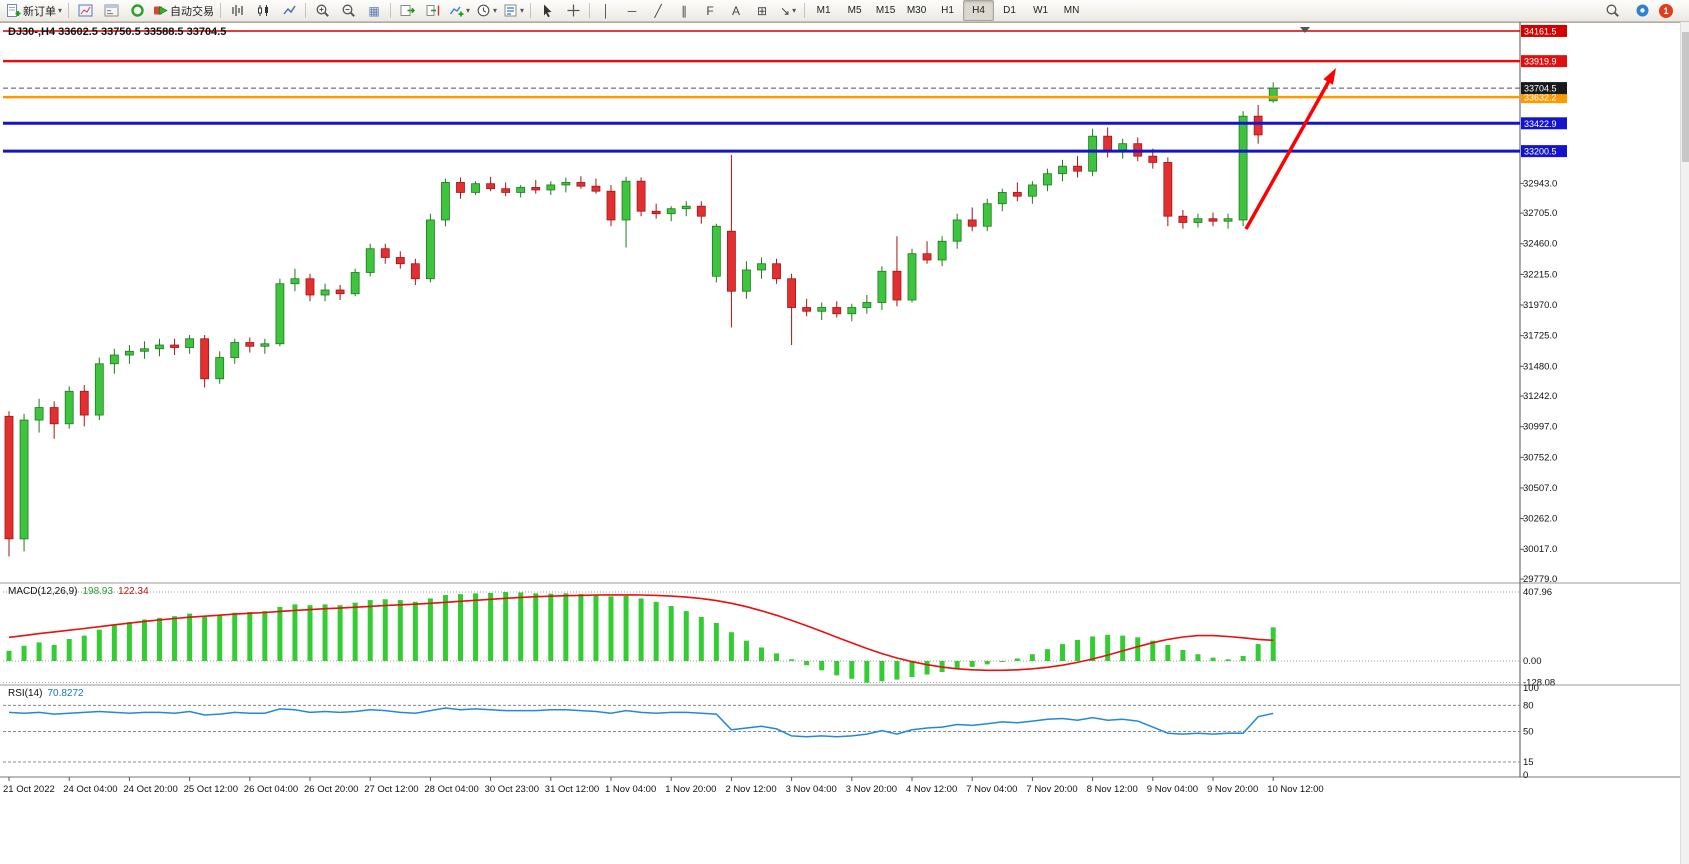 The height and width of the screenshot is (864, 1689). Describe the element at coordinates (34, 10) in the screenshot. I see `new-order-button: 新订单 ▾` at that location.